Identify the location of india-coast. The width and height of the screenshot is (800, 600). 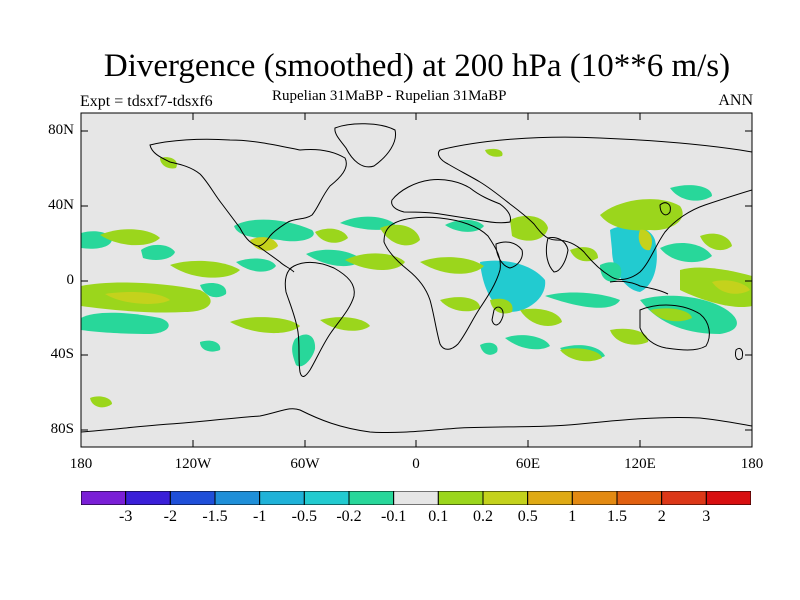
(557, 255).